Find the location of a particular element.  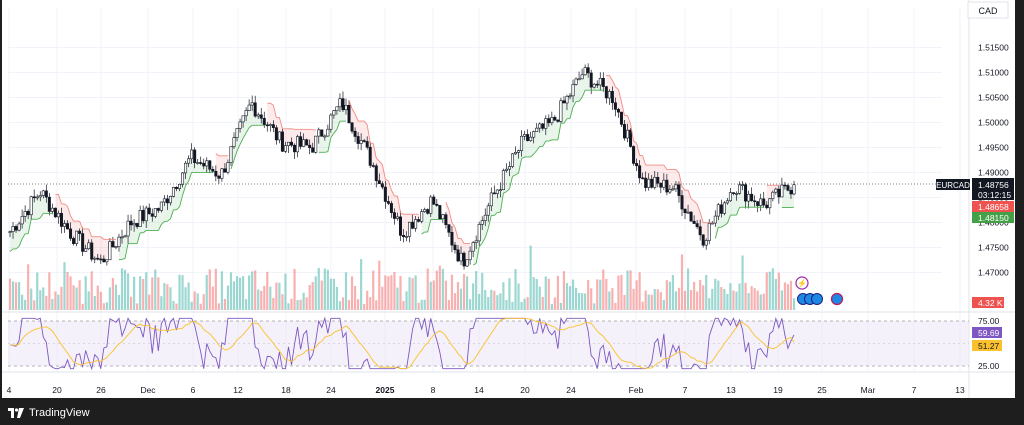

price-tick-label: 1.51500 is located at coordinates (993, 48).